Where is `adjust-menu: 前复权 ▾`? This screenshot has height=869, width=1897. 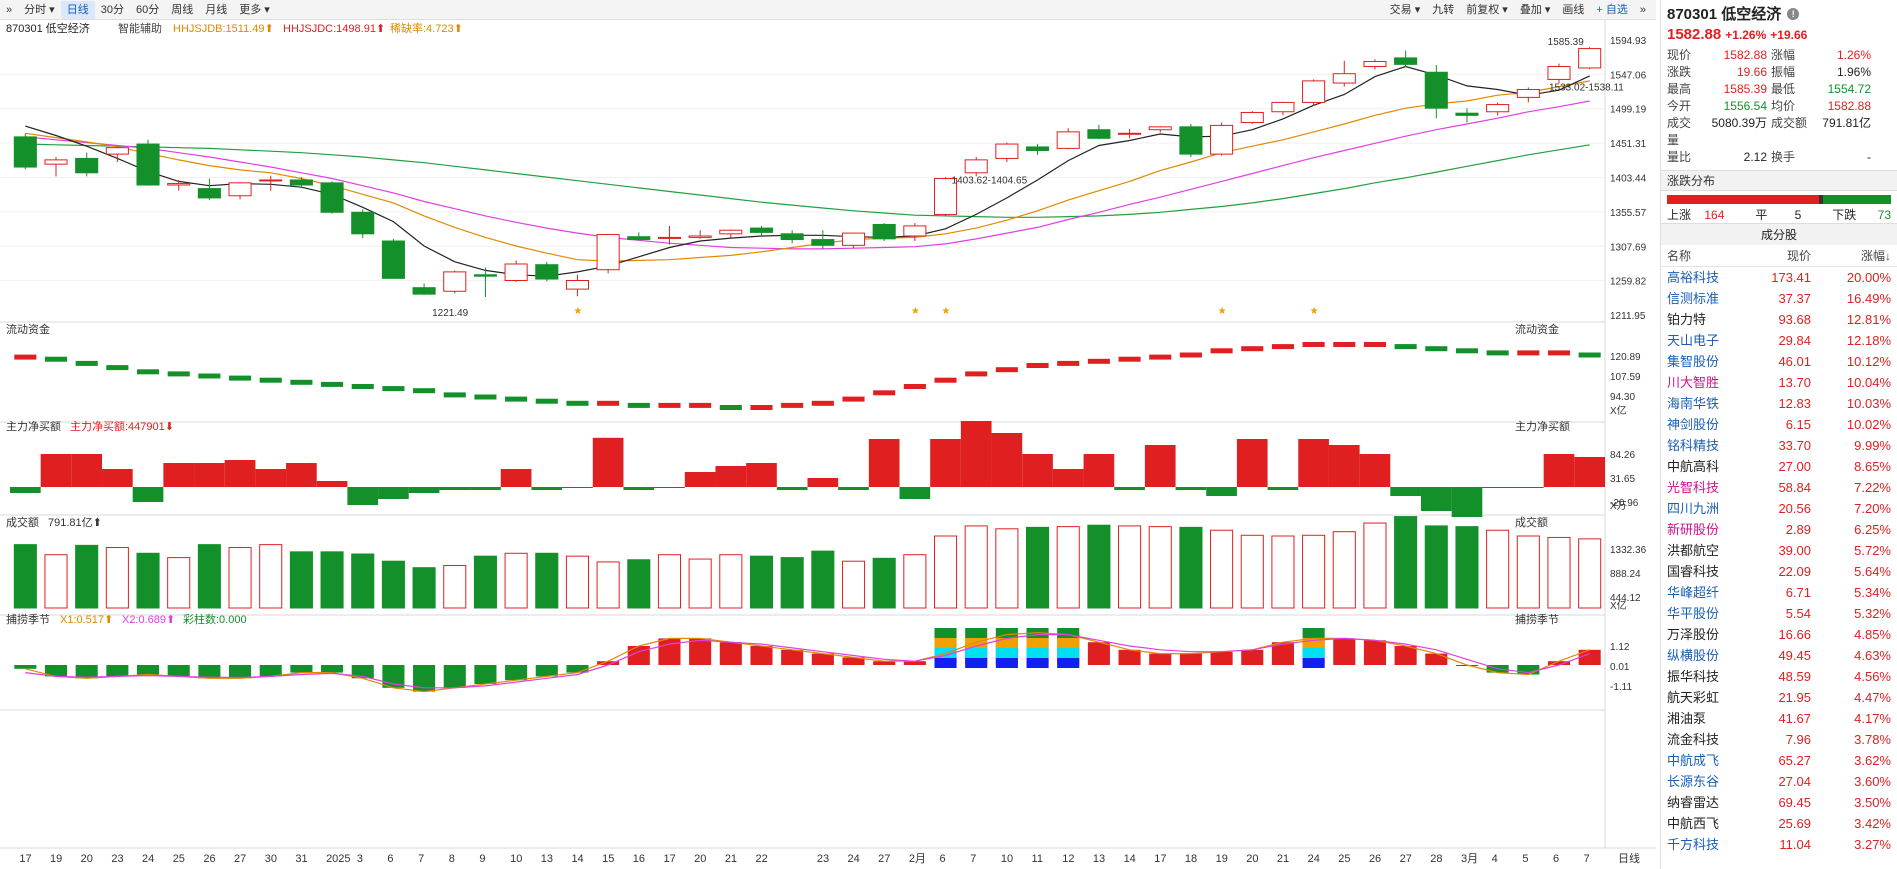
adjust-menu: 前复权 ▾ is located at coordinates (1487, 10).